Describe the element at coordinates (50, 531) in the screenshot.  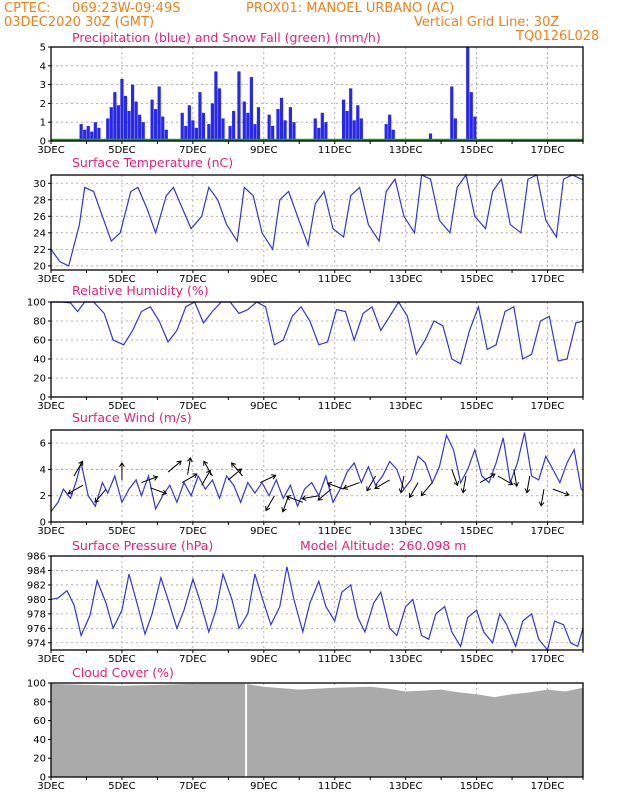
I see `wind-xtick-label: 3DEC` at that location.